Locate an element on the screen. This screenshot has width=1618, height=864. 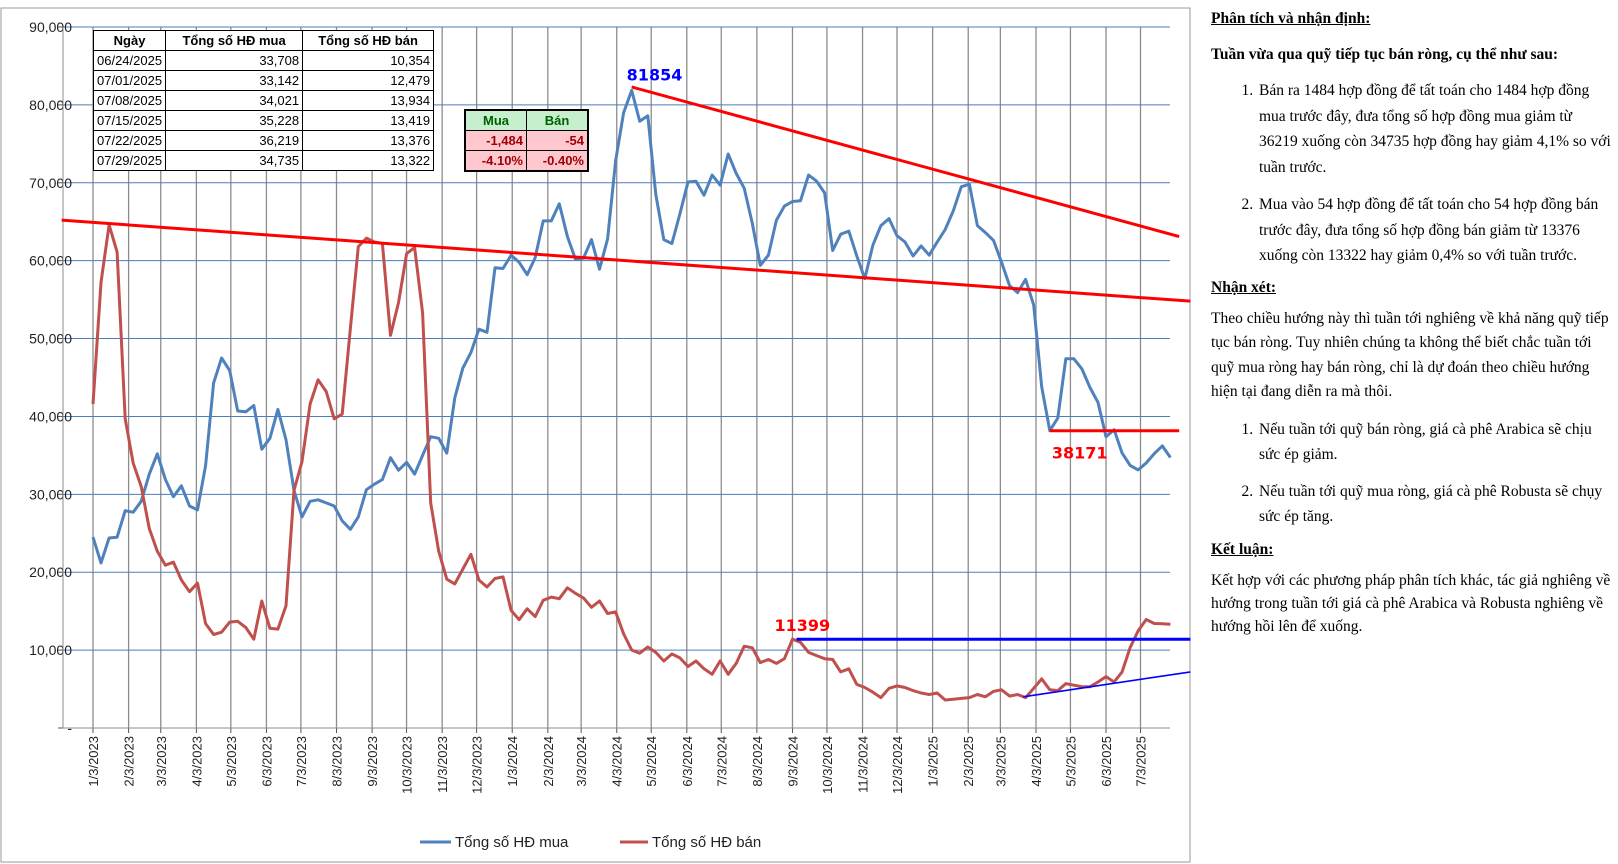
table-row: 07/08/2025 34,021 13,934 is located at coordinates (263, 100).